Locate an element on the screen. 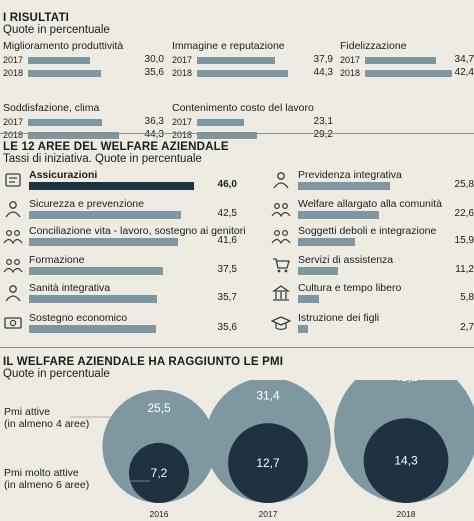 The height and width of the screenshot is (521, 474). metric-label: Miglioramento produttività is located at coordinates (63, 46).